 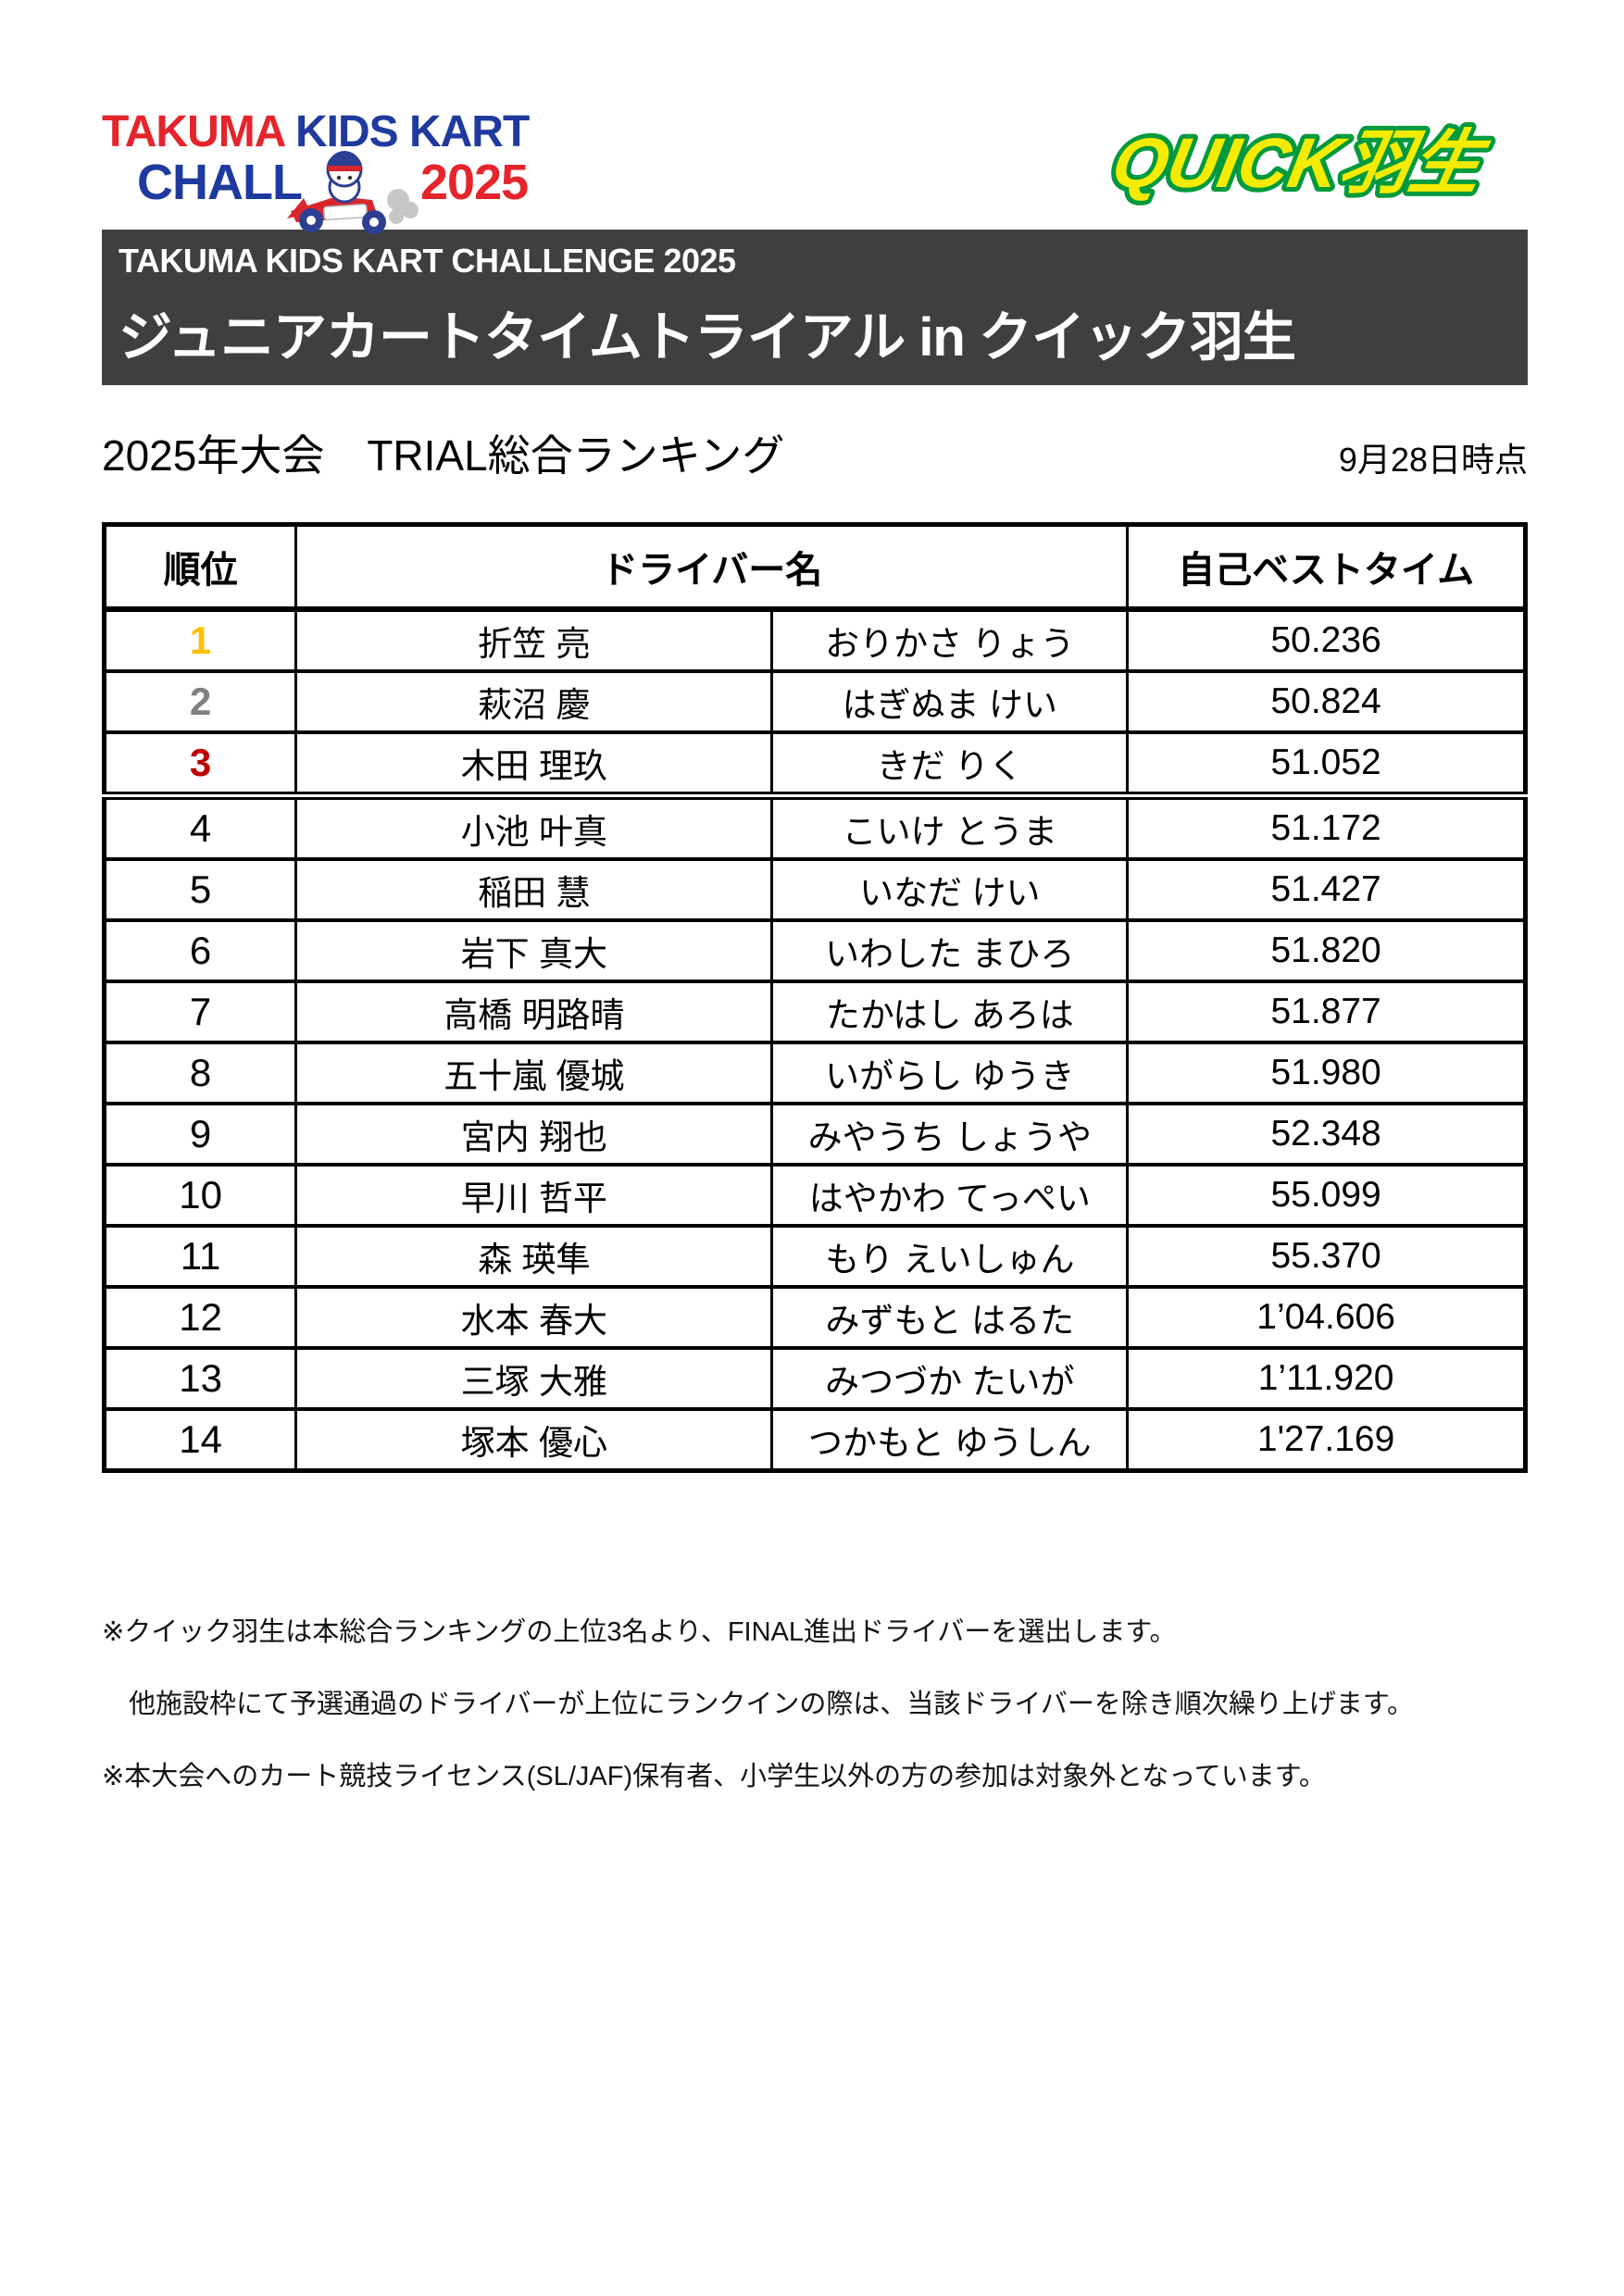 What do you see at coordinates (707, 337) in the screenshot?
I see `banner-event-title: ジュニアカートタイムトライアル in クイック羽生` at bounding box center [707, 337].